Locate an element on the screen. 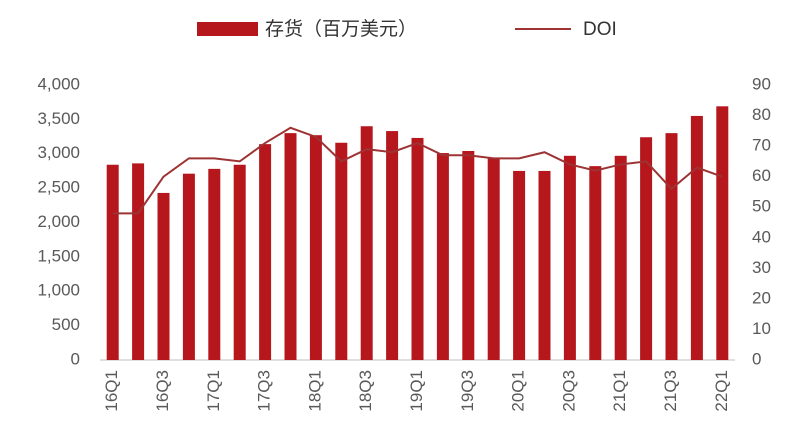 Image resolution: width=800 pixels, height=445 pixels. x-tick-label: 17Q3 is located at coordinates (264, 391).